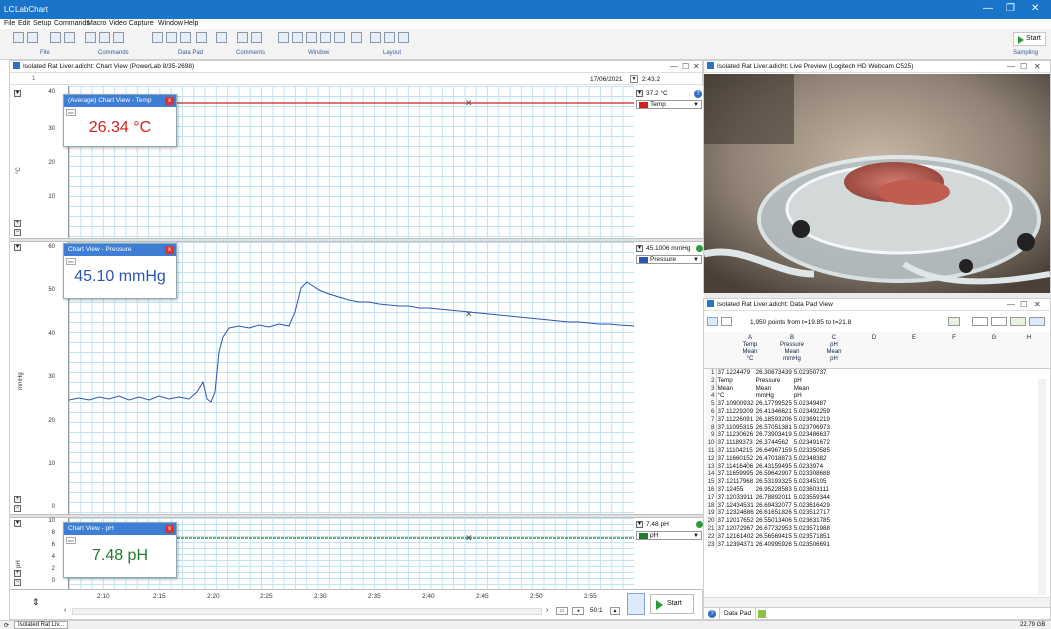  Describe the element at coordinates (773, 474) in the screenshot. I see `table-cell: 26.59642907` at that location.